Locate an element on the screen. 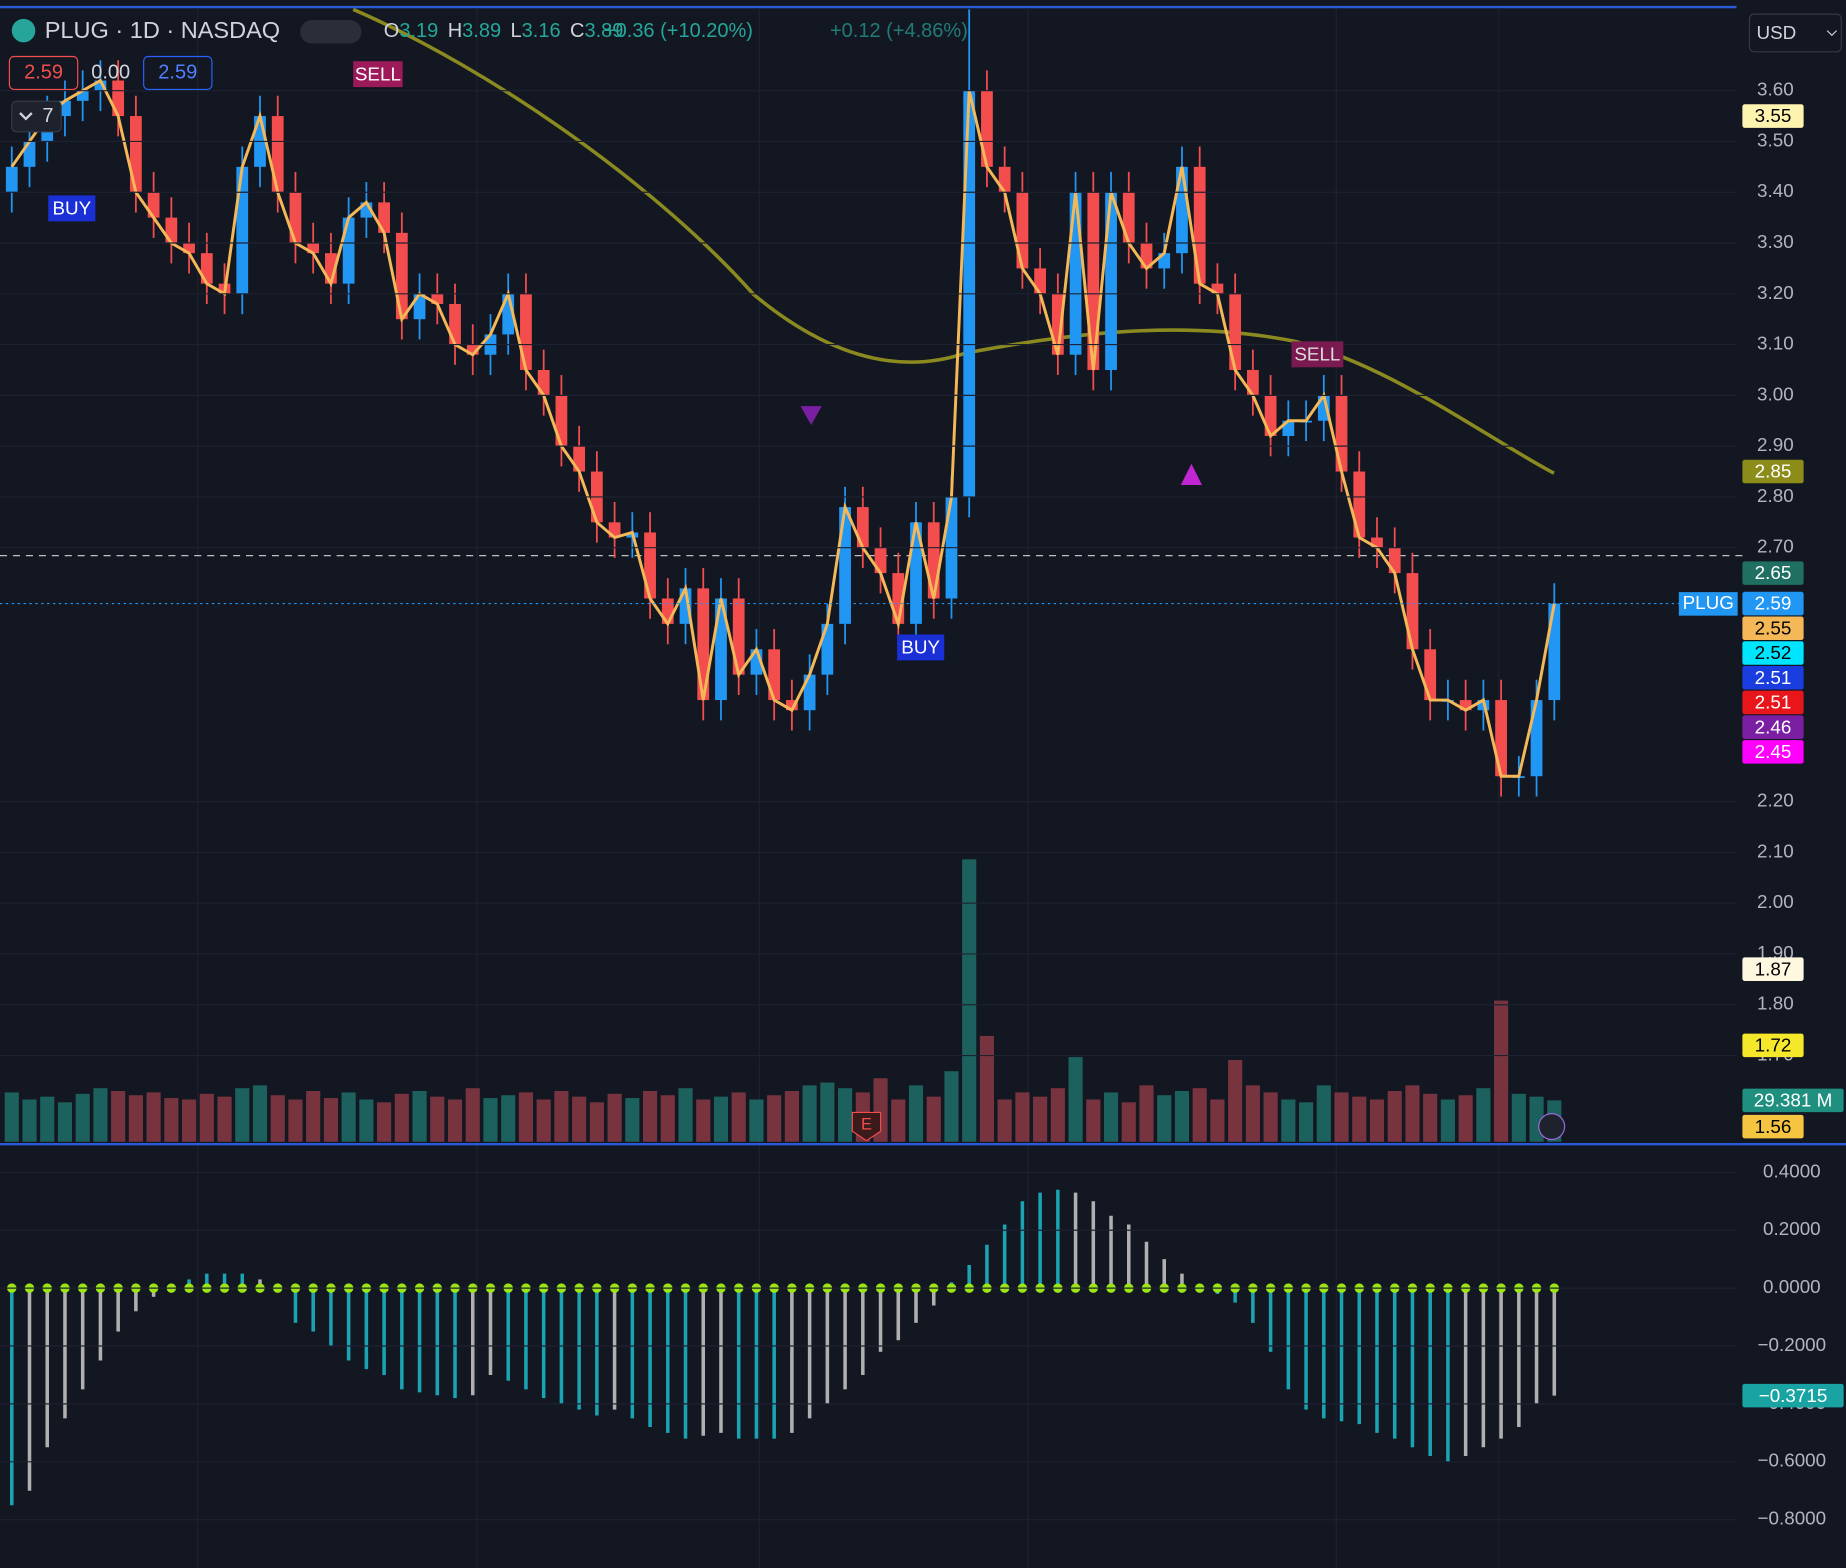 This screenshot has height=1568, width=1846. collapse-button is located at coordinates (36, 116).